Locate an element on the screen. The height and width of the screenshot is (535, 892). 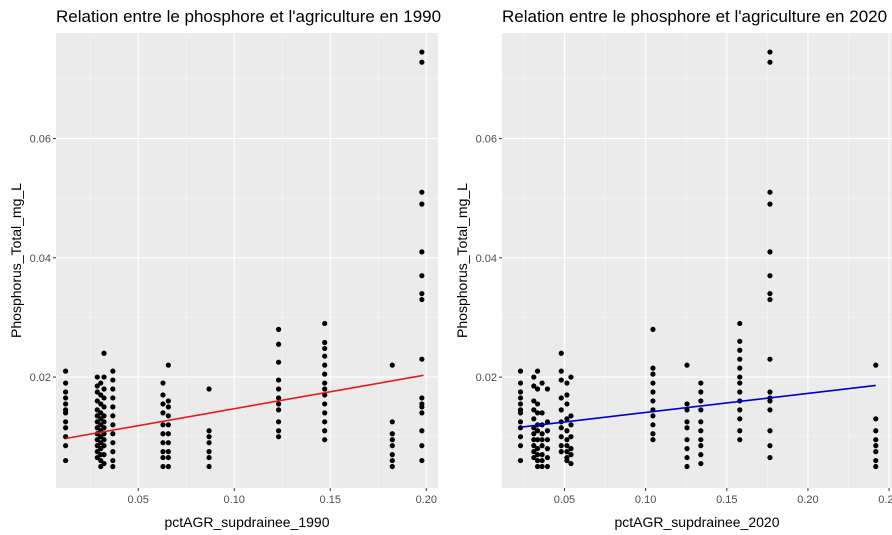
chart-1-y-tick-label-2: 0.06 is located at coordinates (486, 140).